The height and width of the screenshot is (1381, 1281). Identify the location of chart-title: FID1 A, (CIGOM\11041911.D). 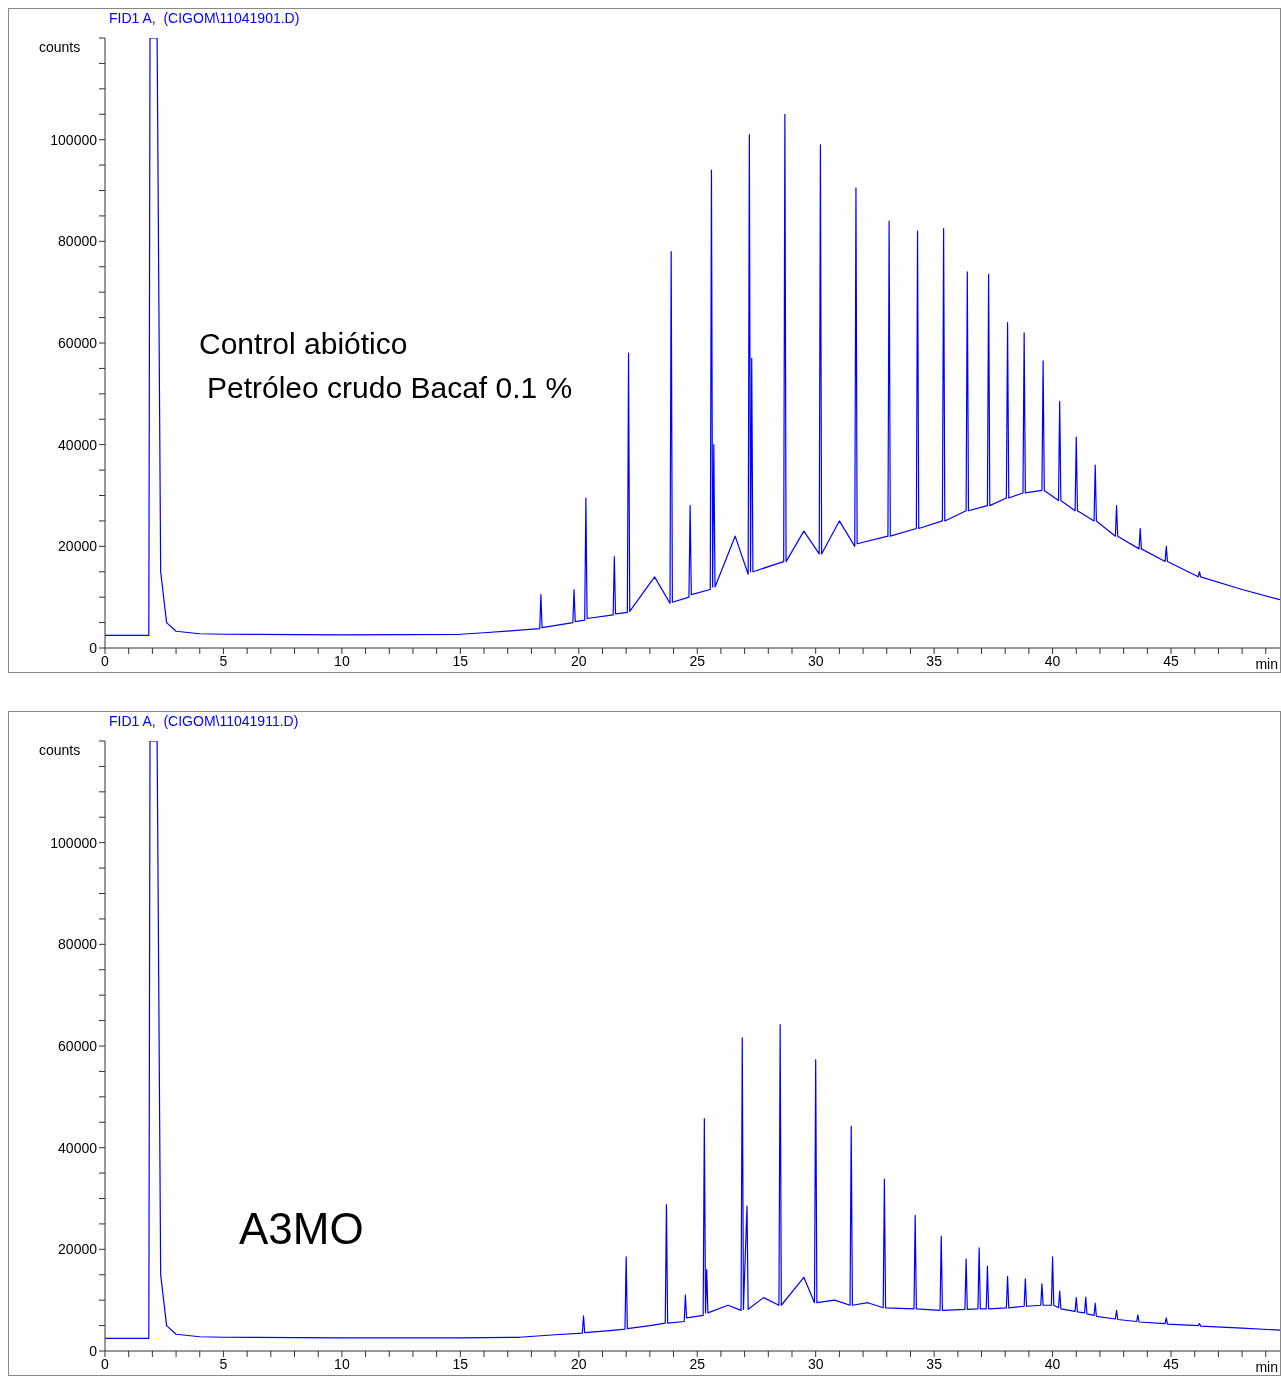
(204, 721).